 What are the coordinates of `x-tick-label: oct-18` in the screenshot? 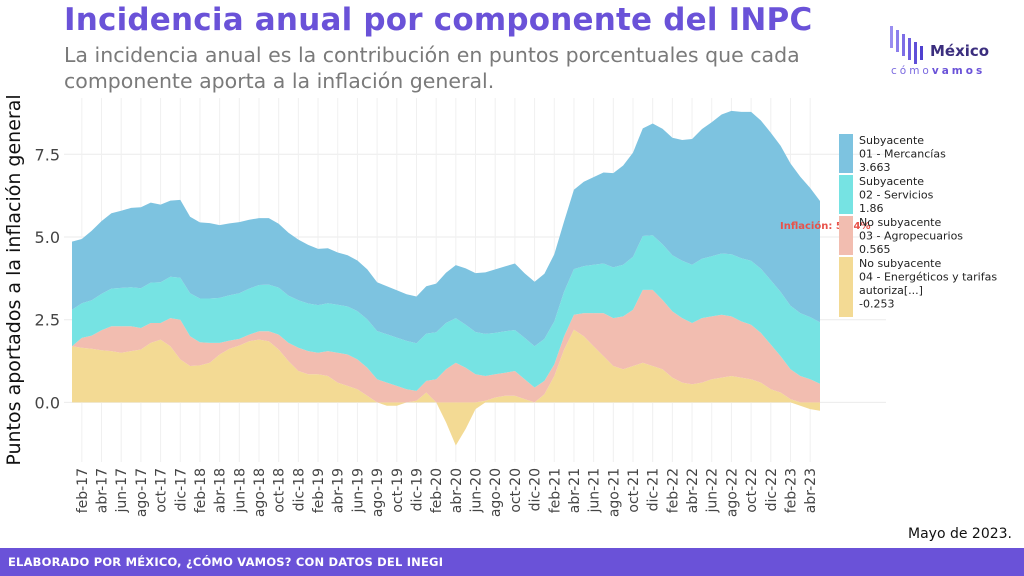 It's located at (280, 490).